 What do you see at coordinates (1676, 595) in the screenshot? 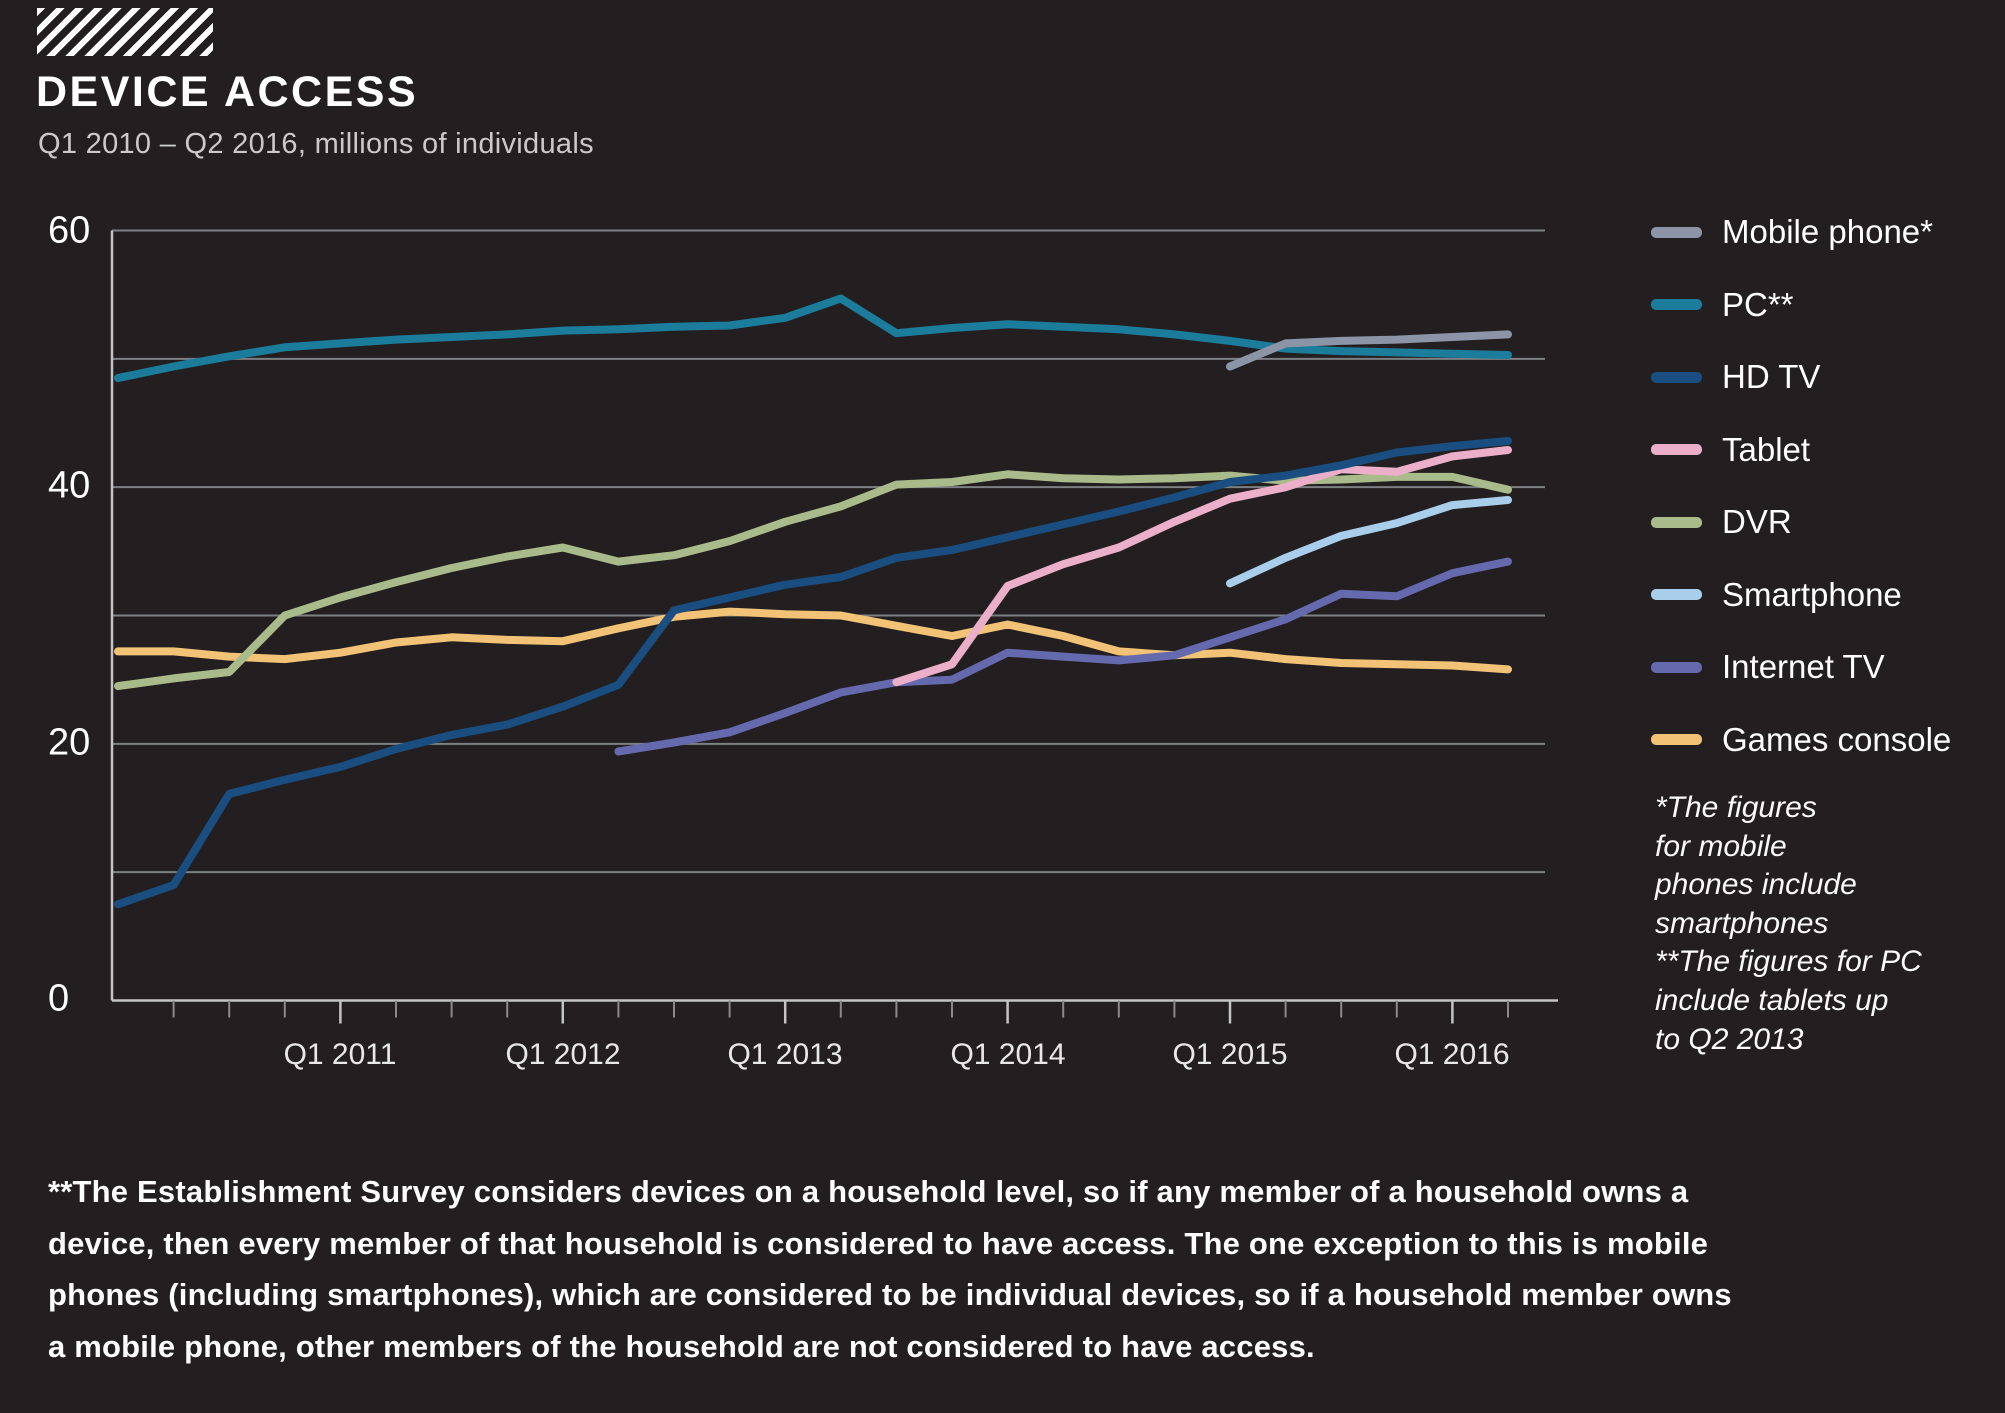
I see `smartphone-swatch-icon` at bounding box center [1676, 595].